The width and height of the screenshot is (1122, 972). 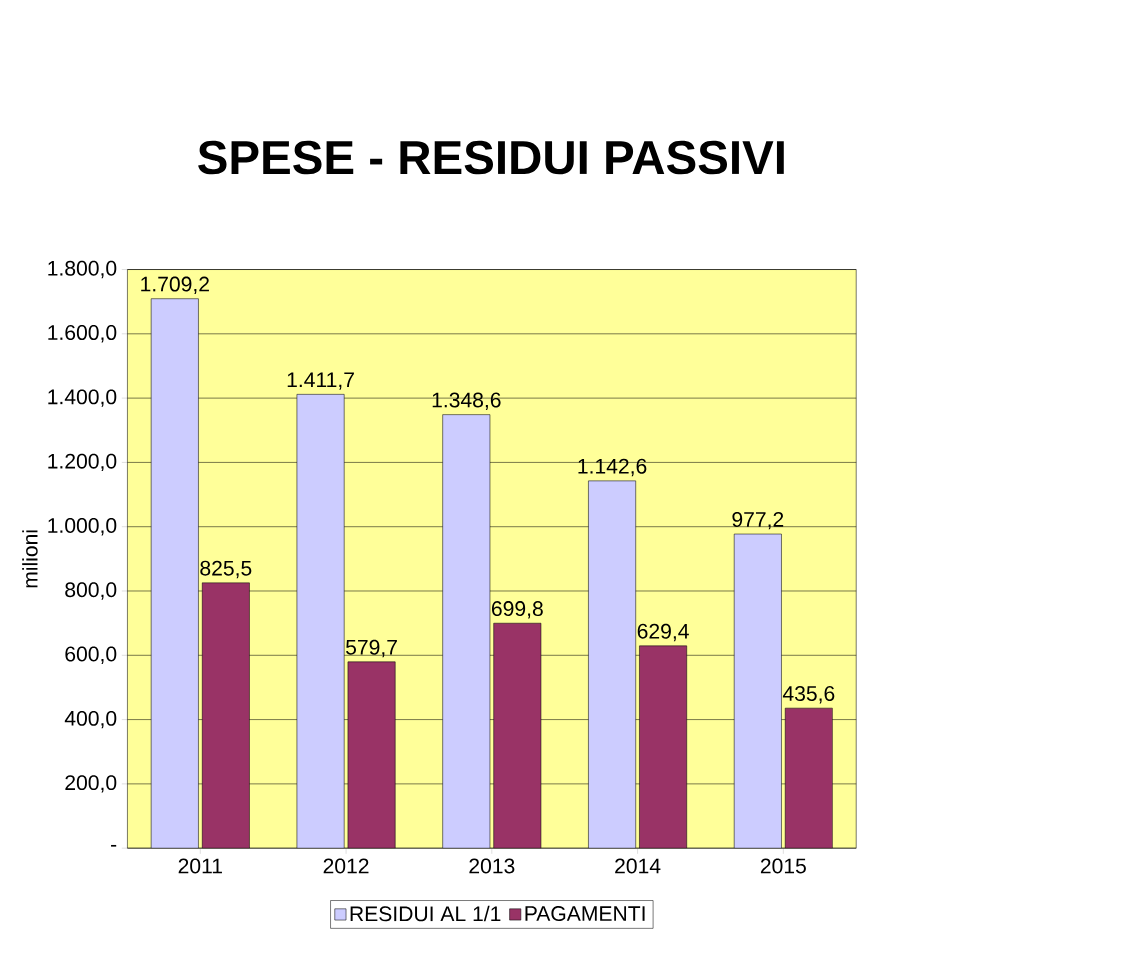 I want to click on data-label: 1.142,6, so click(x=612, y=467).